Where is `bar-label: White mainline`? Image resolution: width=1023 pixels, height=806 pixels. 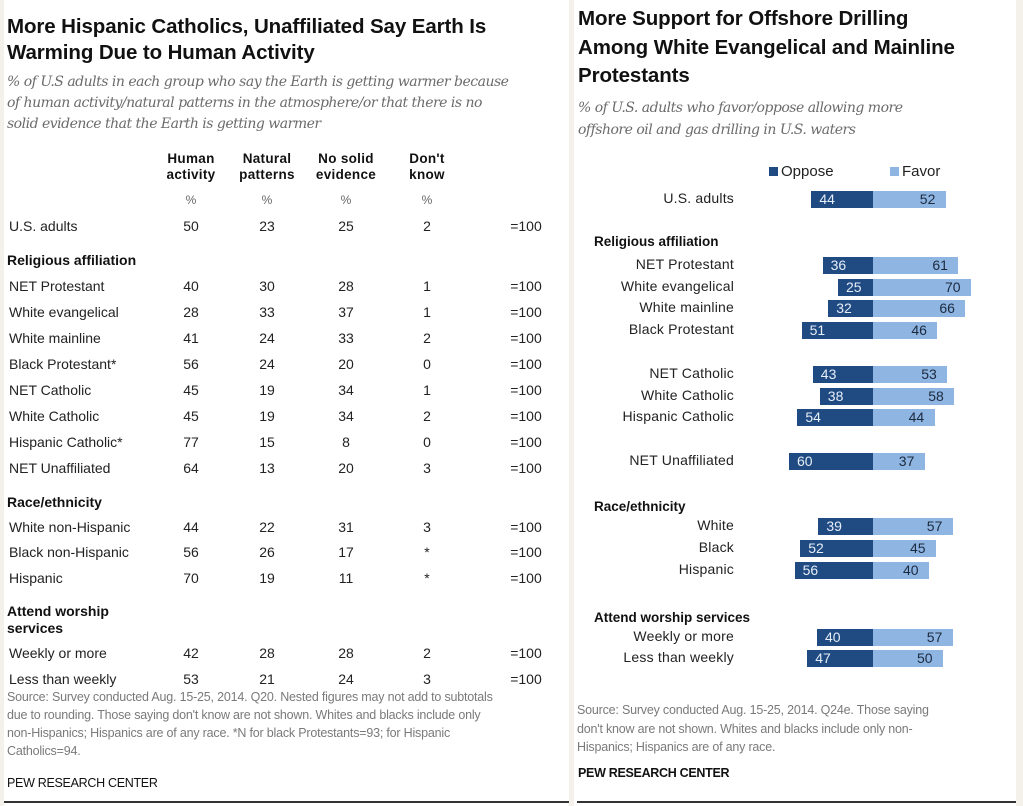 bar-label: White mainline is located at coordinates (686, 307).